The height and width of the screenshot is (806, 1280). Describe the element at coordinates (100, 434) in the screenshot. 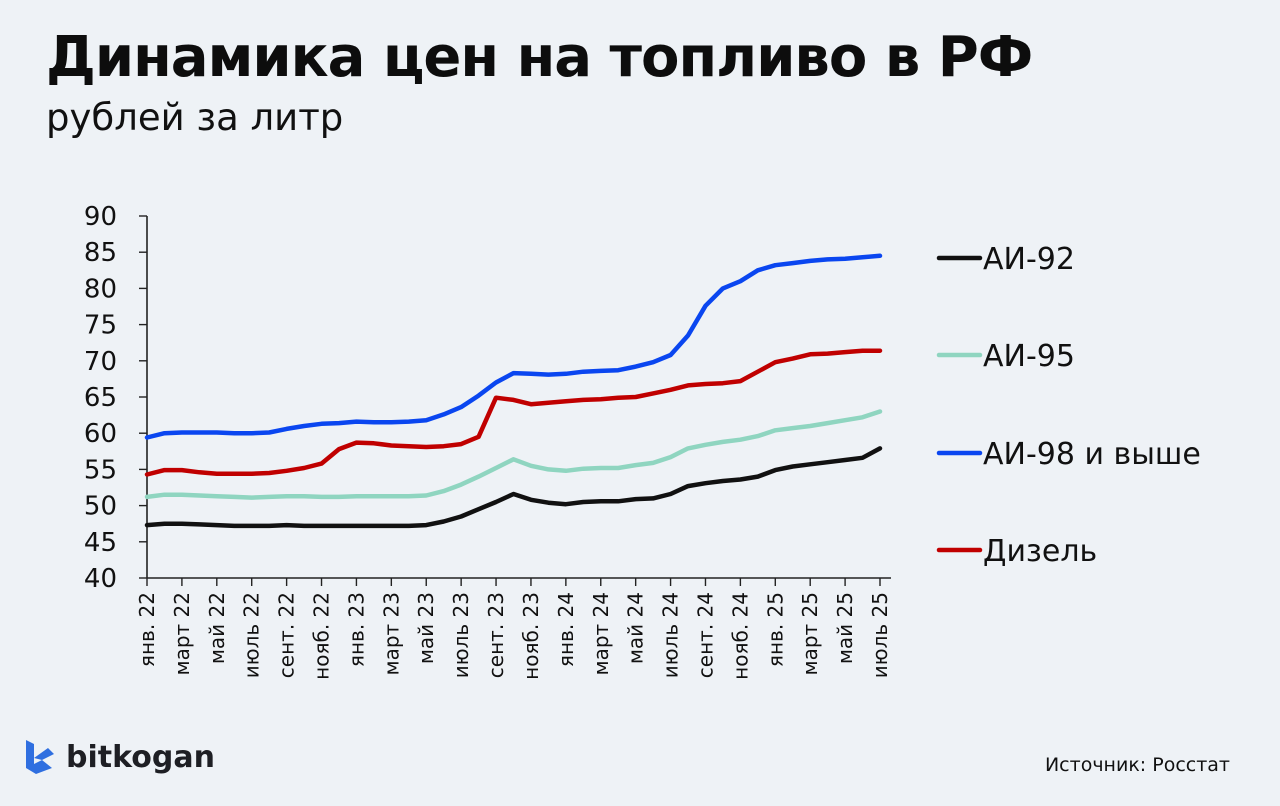

I see `y-tick-label: 60` at that location.